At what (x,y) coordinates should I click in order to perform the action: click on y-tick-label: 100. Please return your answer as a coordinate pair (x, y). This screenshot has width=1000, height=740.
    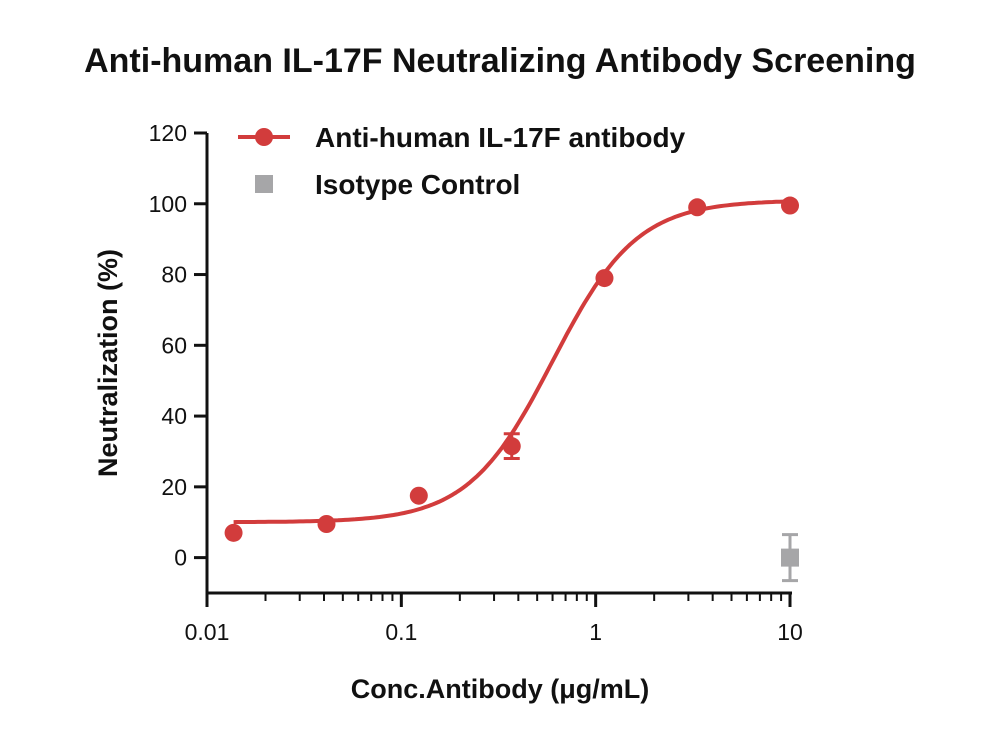
    Looking at the image, I should click on (168, 204).